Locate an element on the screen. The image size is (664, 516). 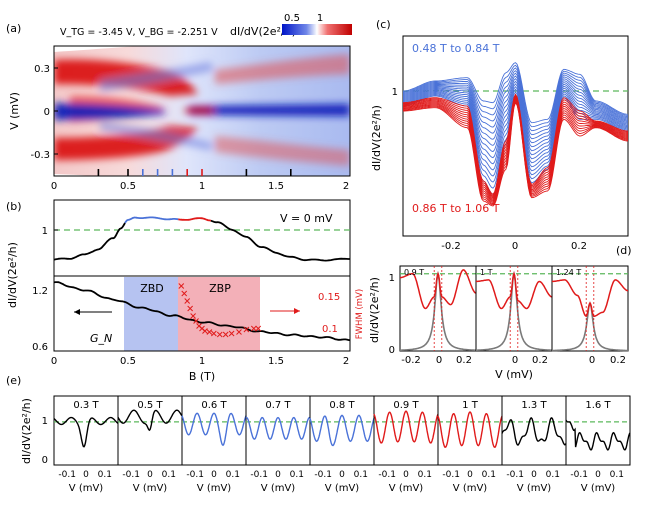
gn-line is located at coordinates (202, 311).